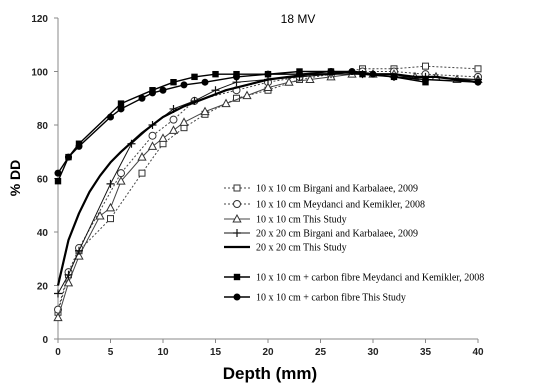 This screenshot has width=533, height=387. I want to click on x-tick-label: 10, so click(163, 352).